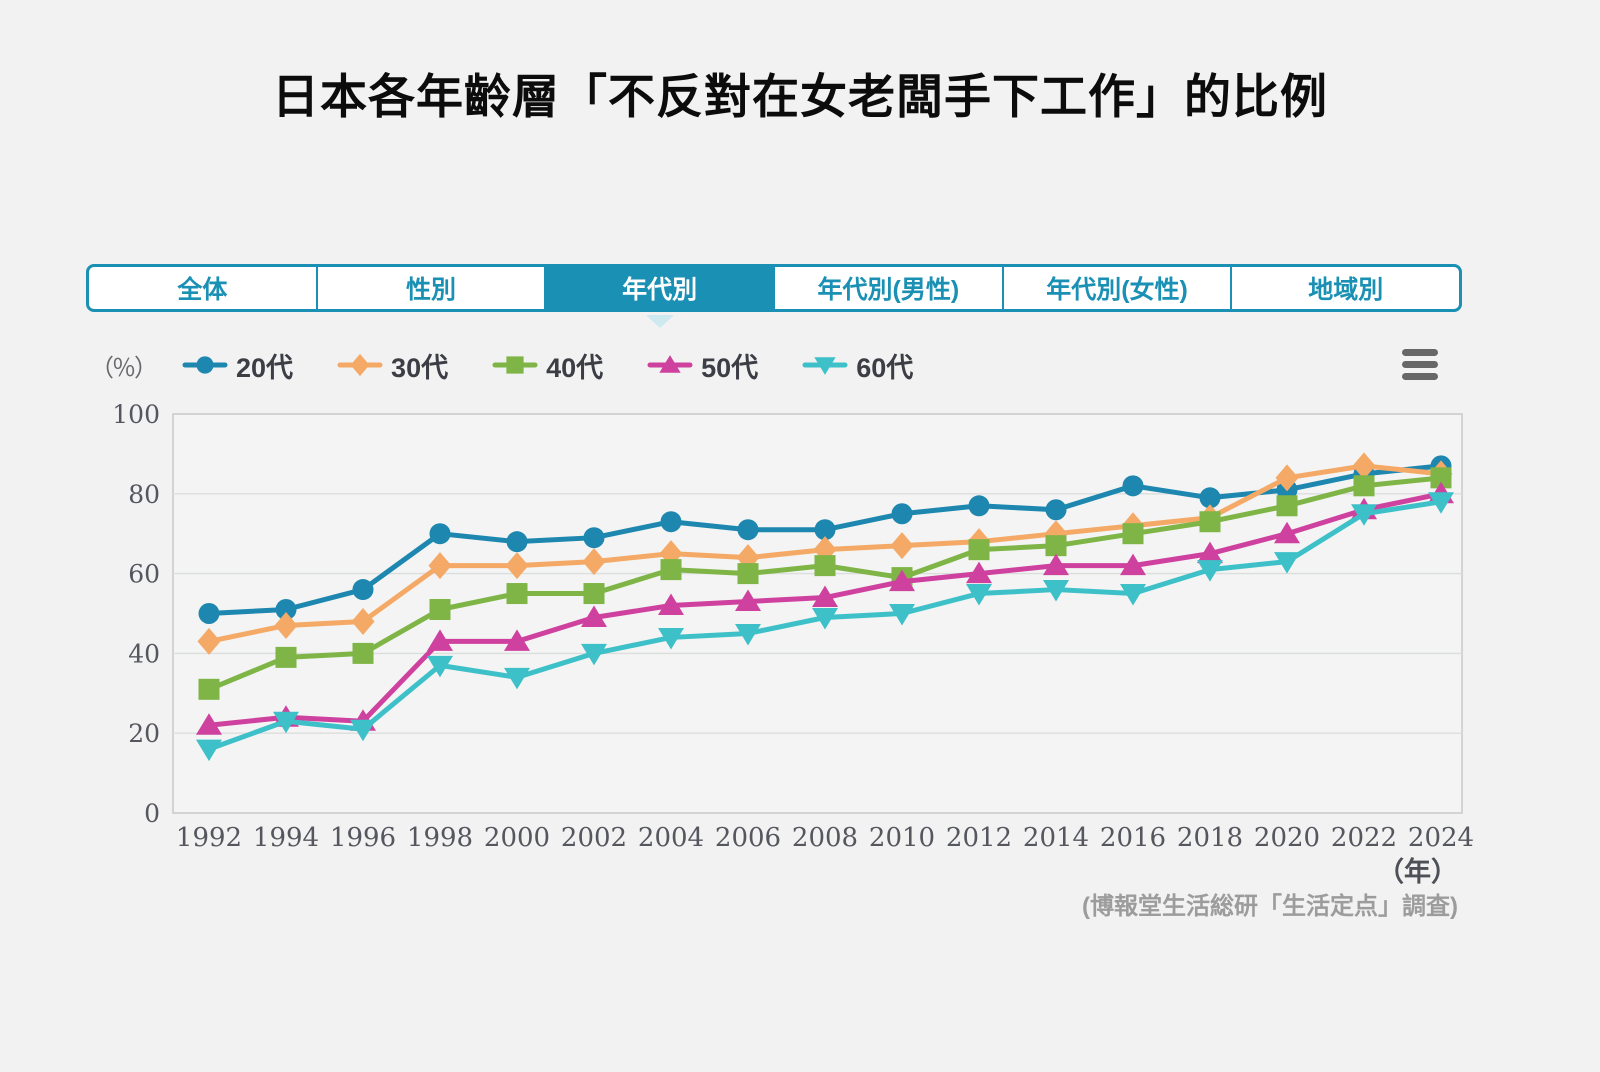  What do you see at coordinates (1421, 366) in the screenshot?
I see `hamburger-menu-icon` at bounding box center [1421, 366].